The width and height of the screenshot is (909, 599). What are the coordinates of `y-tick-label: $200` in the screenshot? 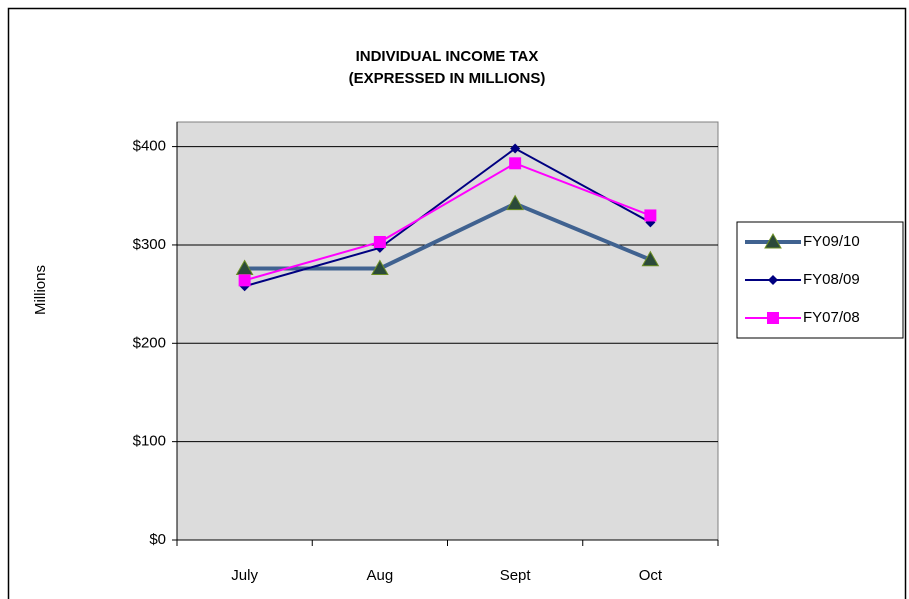 It's located at (149, 342).